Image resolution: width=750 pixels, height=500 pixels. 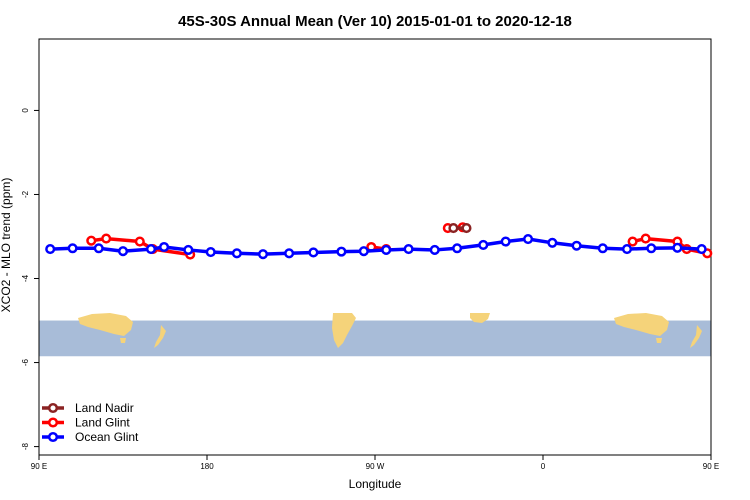 I want to click on map-land-tasmania, so click(x=123, y=340).